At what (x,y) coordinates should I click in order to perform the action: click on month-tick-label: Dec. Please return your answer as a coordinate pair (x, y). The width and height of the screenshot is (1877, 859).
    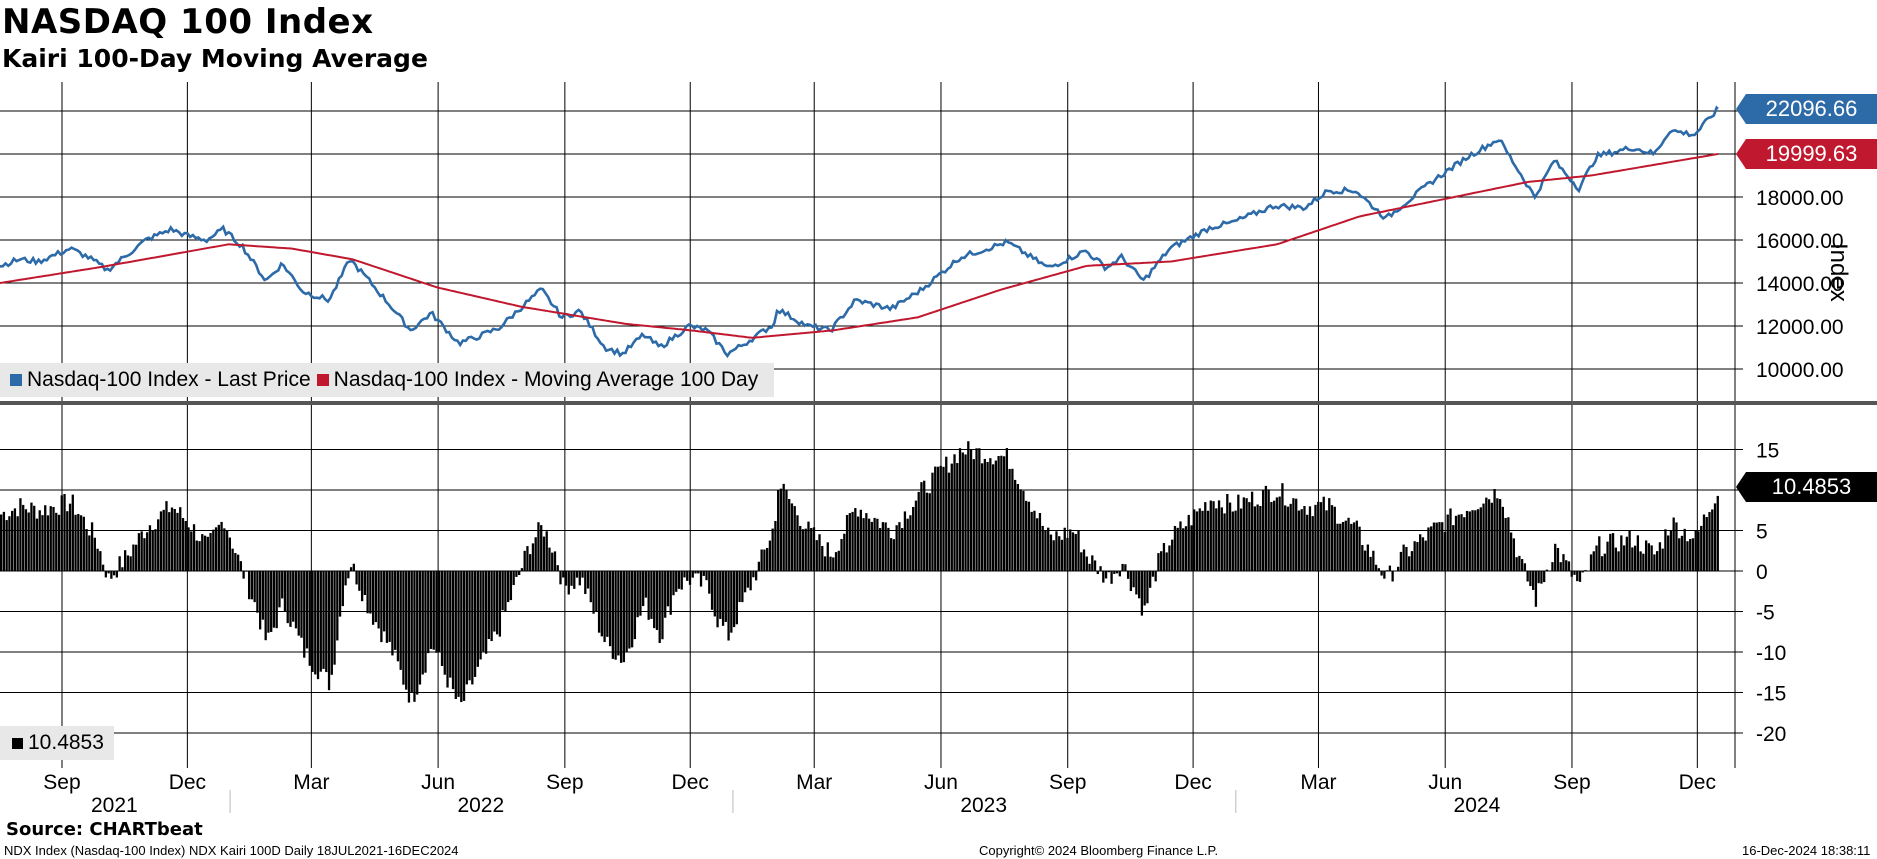
    Looking at the image, I should click on (1192, 782).